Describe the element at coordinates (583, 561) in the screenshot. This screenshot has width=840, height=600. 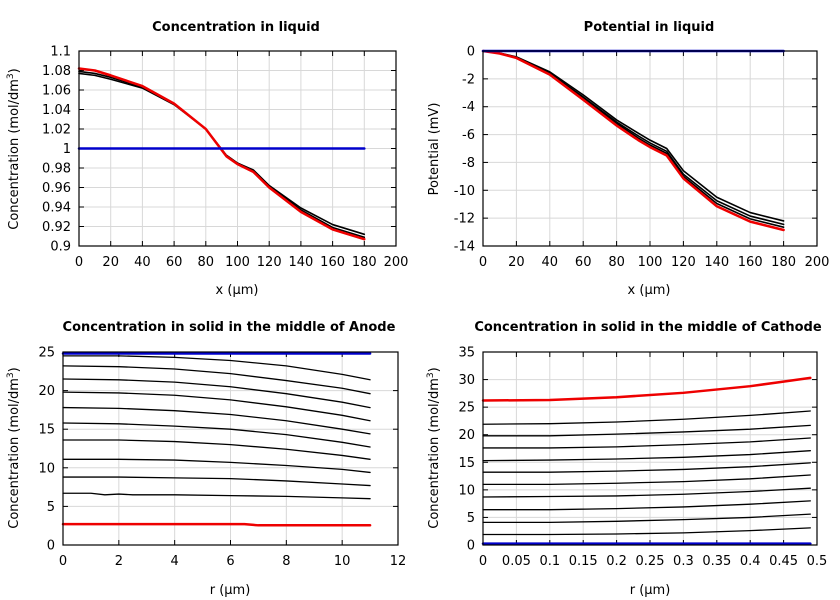
I see `x-tick-label: 0.15` at that location.